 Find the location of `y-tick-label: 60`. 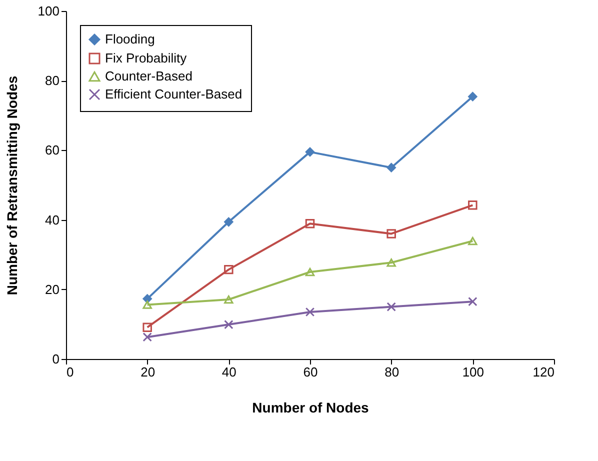

y-tick-label: 60 is located at coordinates (52, 150).